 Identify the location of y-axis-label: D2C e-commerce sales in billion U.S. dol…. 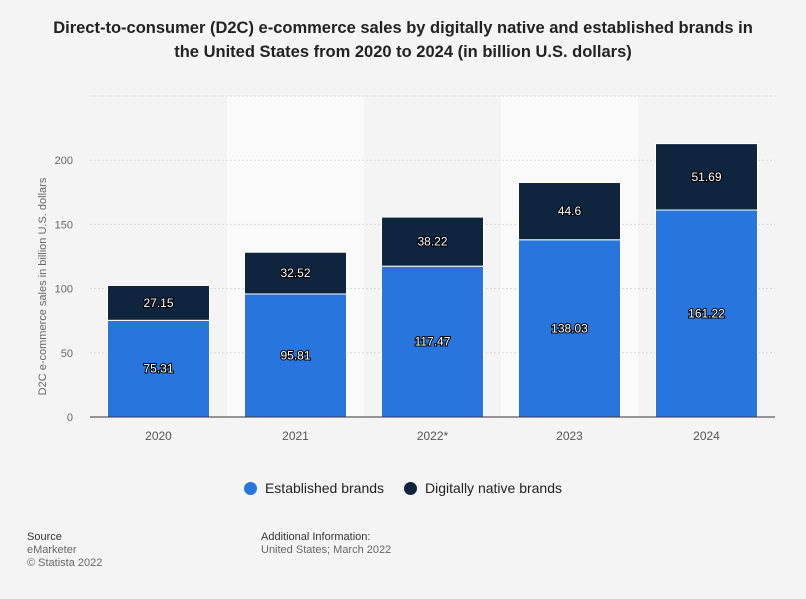
(43, 286).